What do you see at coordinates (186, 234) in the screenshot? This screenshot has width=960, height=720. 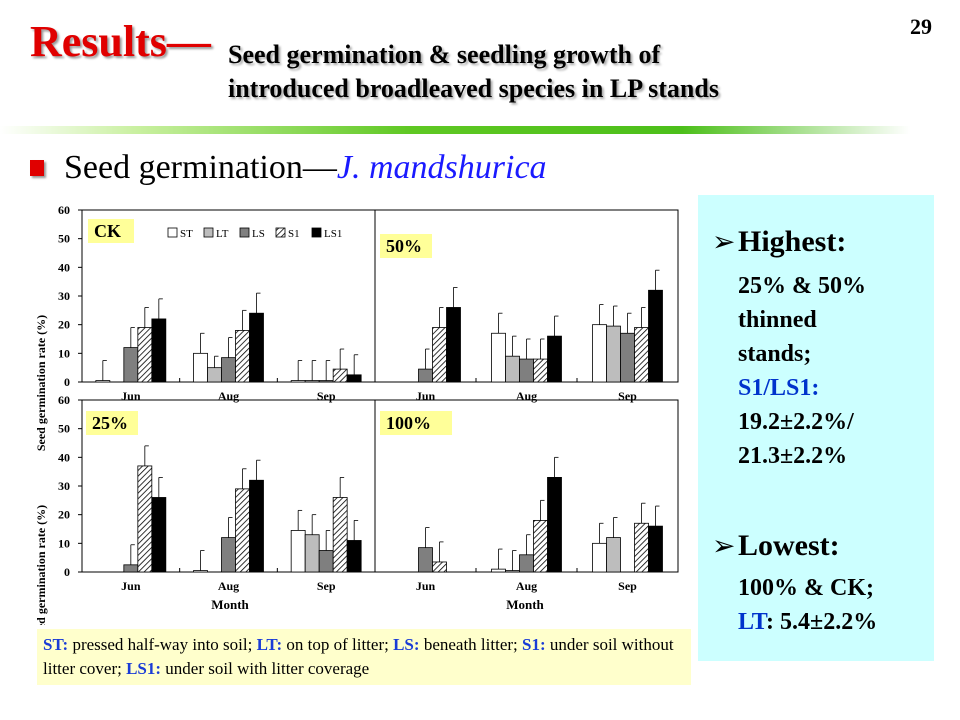 I see `legend-label: ST` at bounding box center [186, 234].